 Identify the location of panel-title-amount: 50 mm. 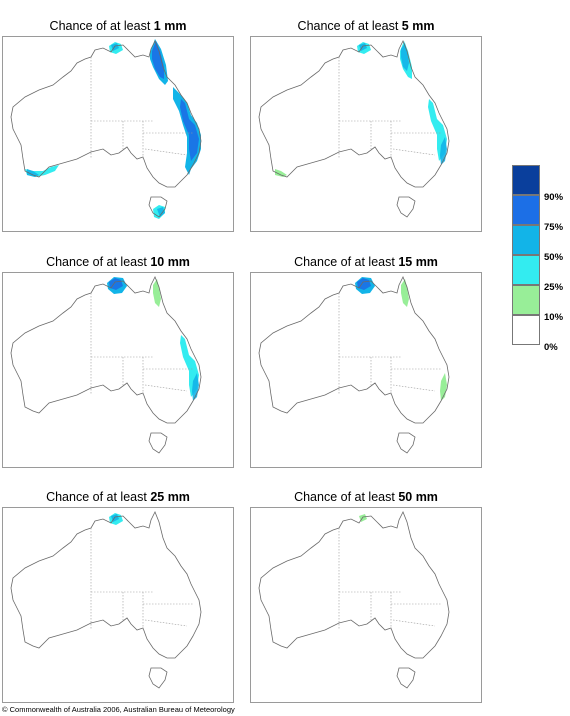
(418, 497).